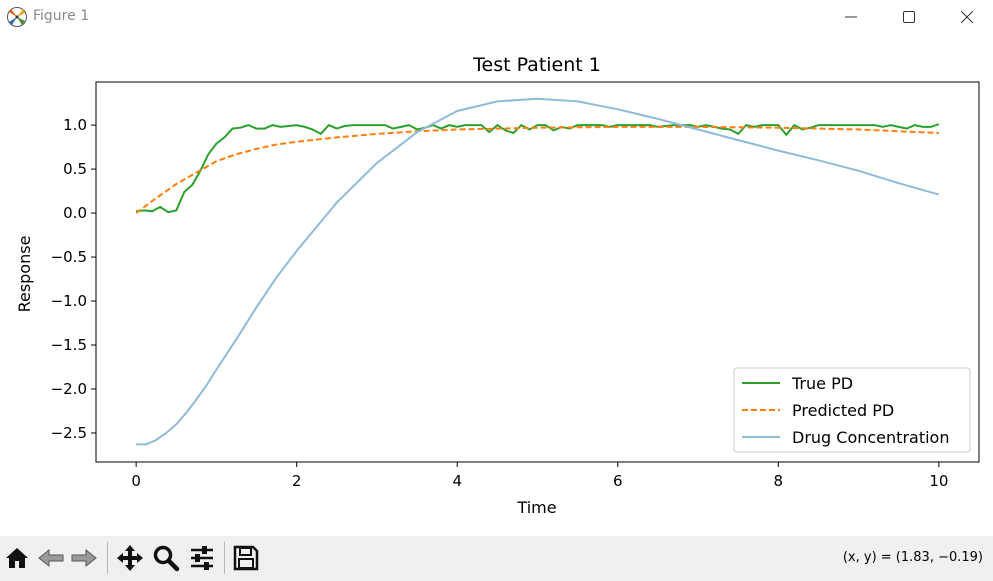 The width and height of the screenshot is (993, 581). Describe the element at coordinates (61, 16) in the screenshot. I see `window-title: Figure 1` at that location.